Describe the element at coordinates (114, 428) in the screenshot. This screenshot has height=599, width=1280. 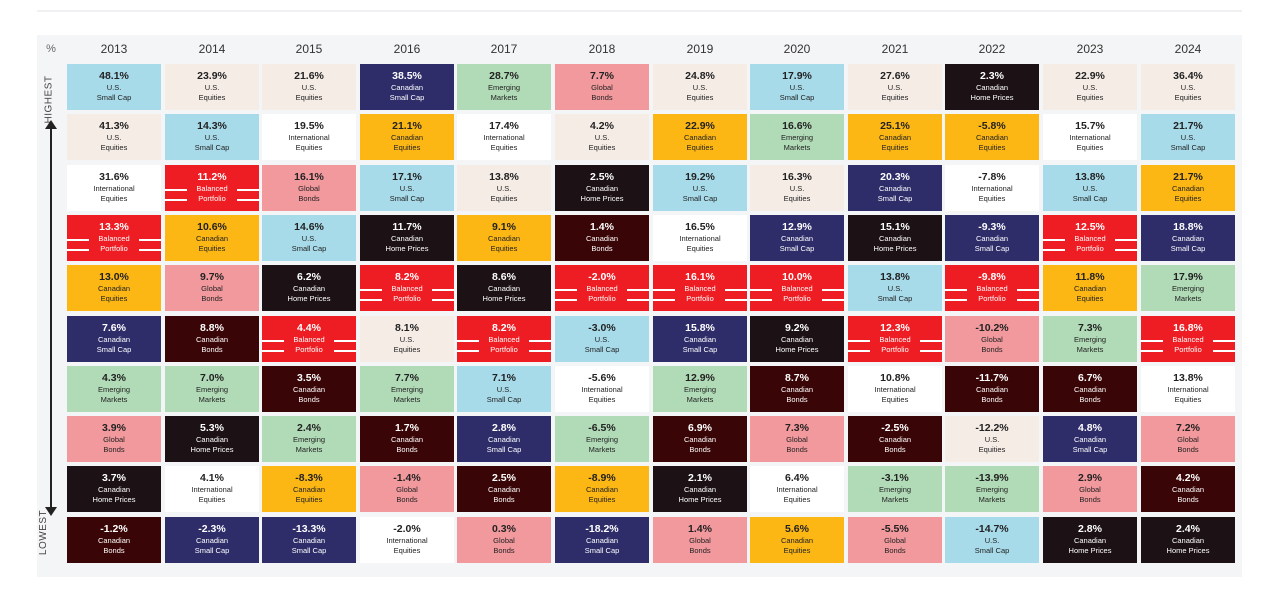
I see `return-value: 3.9%` at that location.